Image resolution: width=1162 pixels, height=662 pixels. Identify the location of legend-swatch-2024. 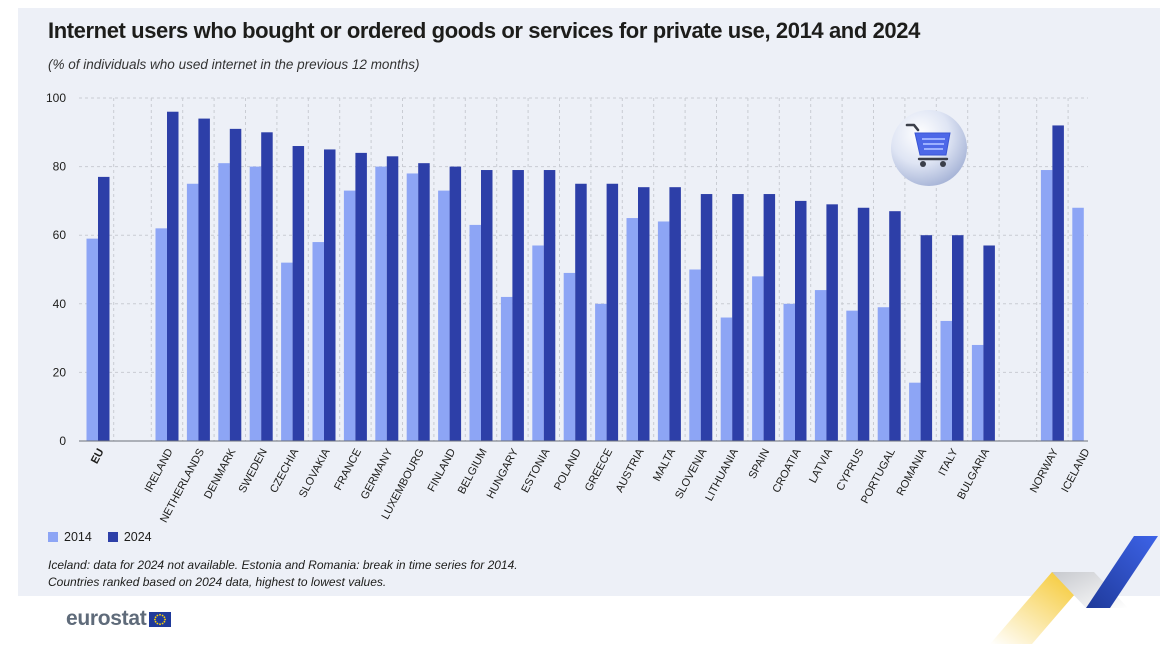
(112, 537).